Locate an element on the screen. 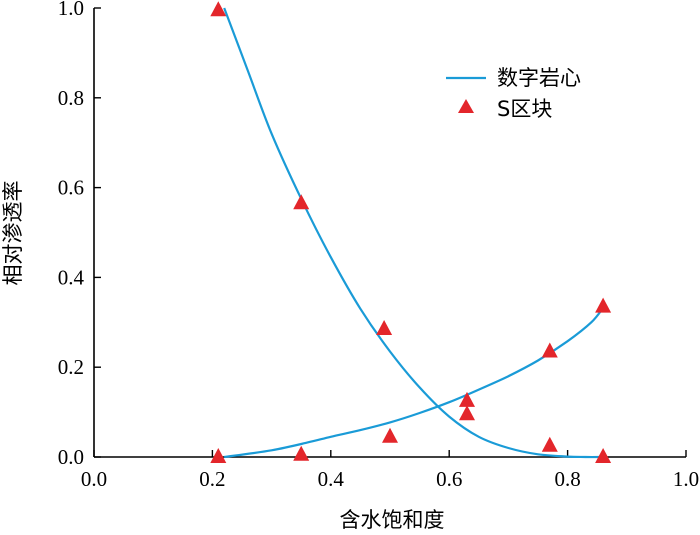  legend-line-label: 数字岩心 is located at coordinates (539, 78).